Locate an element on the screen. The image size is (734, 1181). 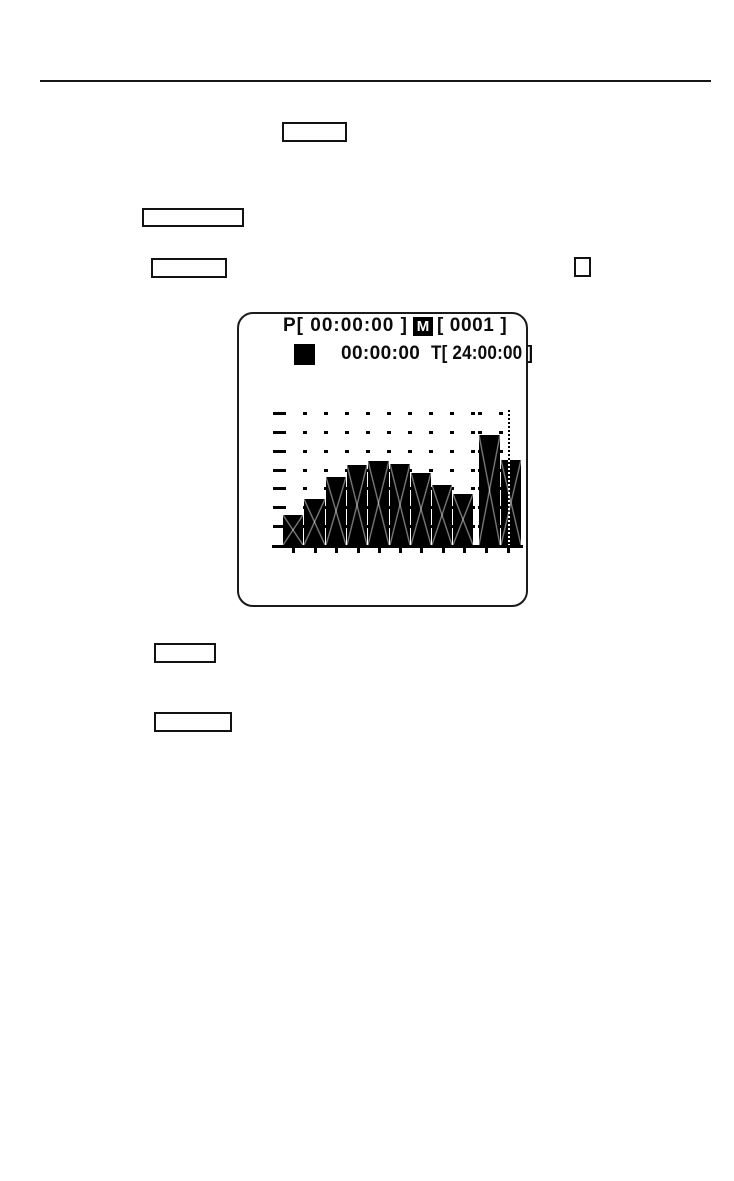
position-cursor-upper is located at coordinates (509, 435).